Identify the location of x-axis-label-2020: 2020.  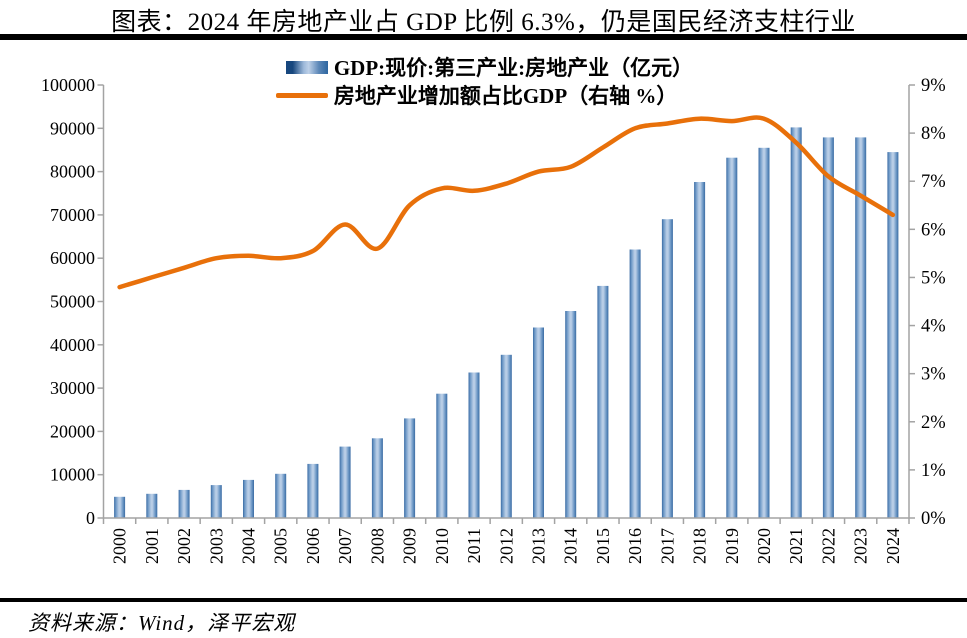
(764, 546).